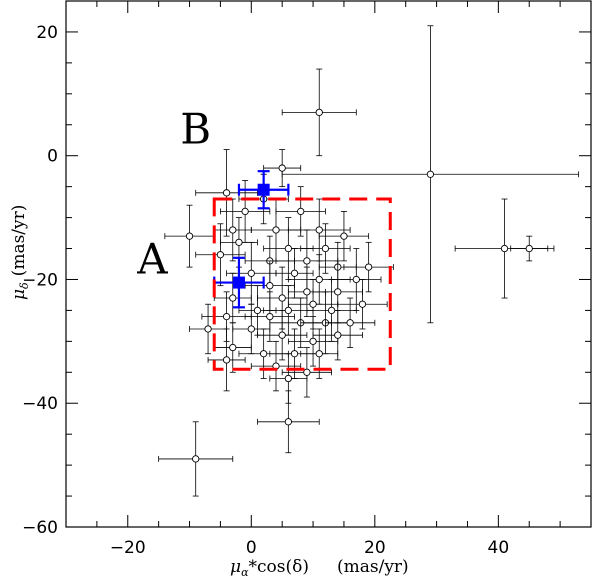  Describe the element at coordinates (152, 258) in the screenshot. I see `region-label-a: A` at that location.